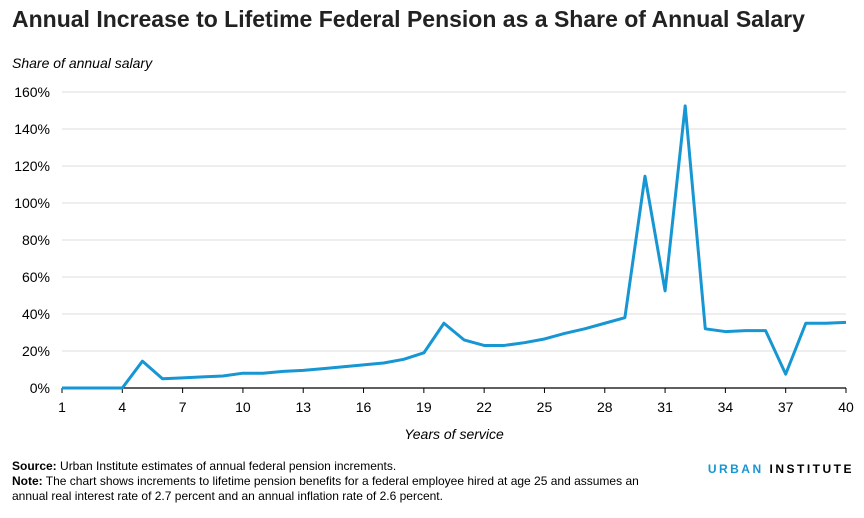  I want to click on x-tick-label: 13, so click(303, 407).